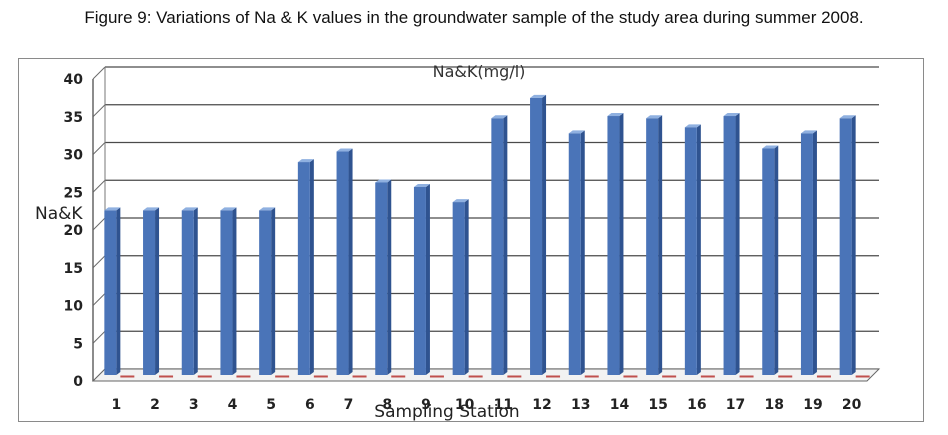  Describe the element at coordinates (74, 80) in the screenshot. I see `y-tick-label: 40` at that location.